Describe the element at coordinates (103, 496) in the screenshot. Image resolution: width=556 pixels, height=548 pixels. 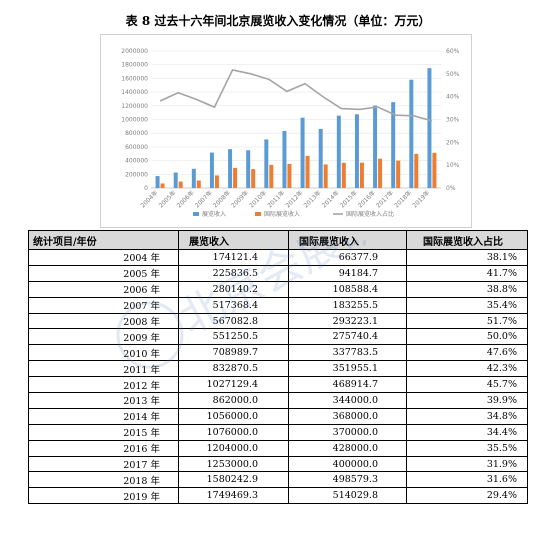
I see `cell-year: 2019 年` at that location.